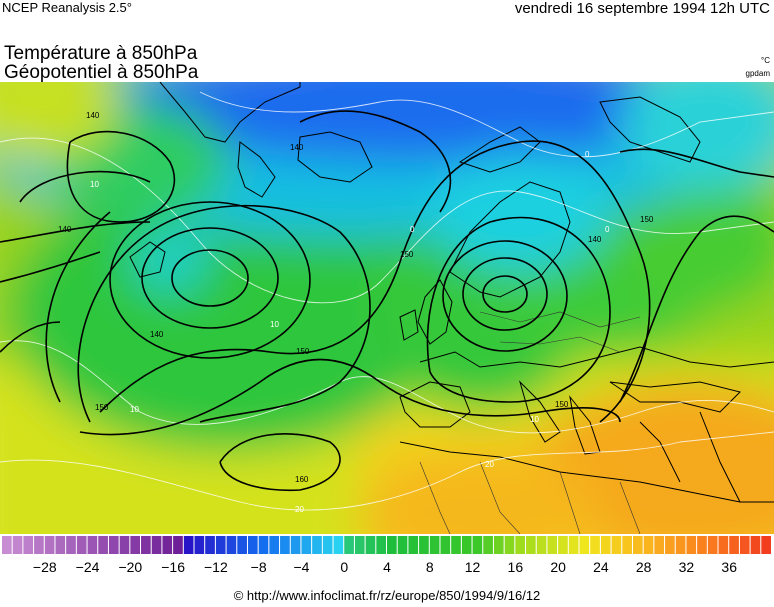 Image resolution: width=774 pixels, height=607 pixels. I want to click on title-geopotential: Géopotentiel à 850hPa, so click(101, 72).